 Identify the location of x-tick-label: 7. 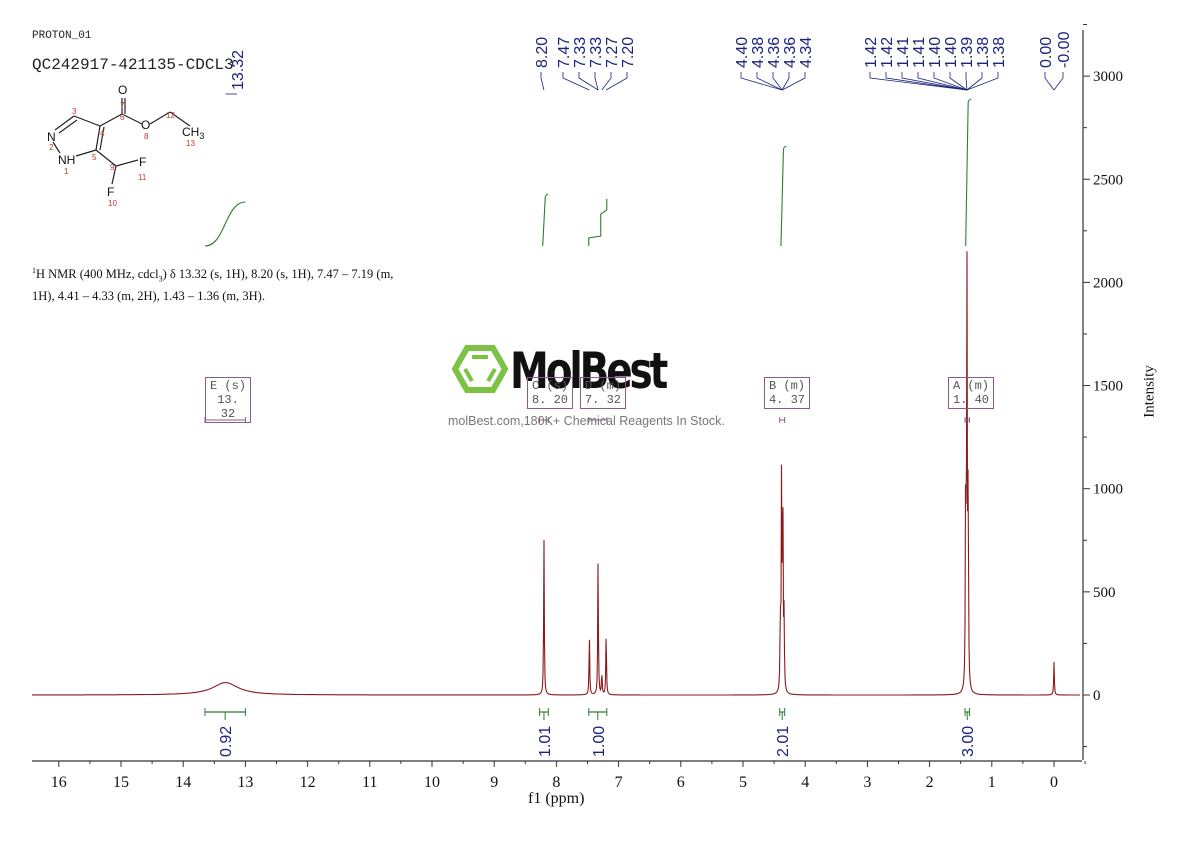
(619, 782).